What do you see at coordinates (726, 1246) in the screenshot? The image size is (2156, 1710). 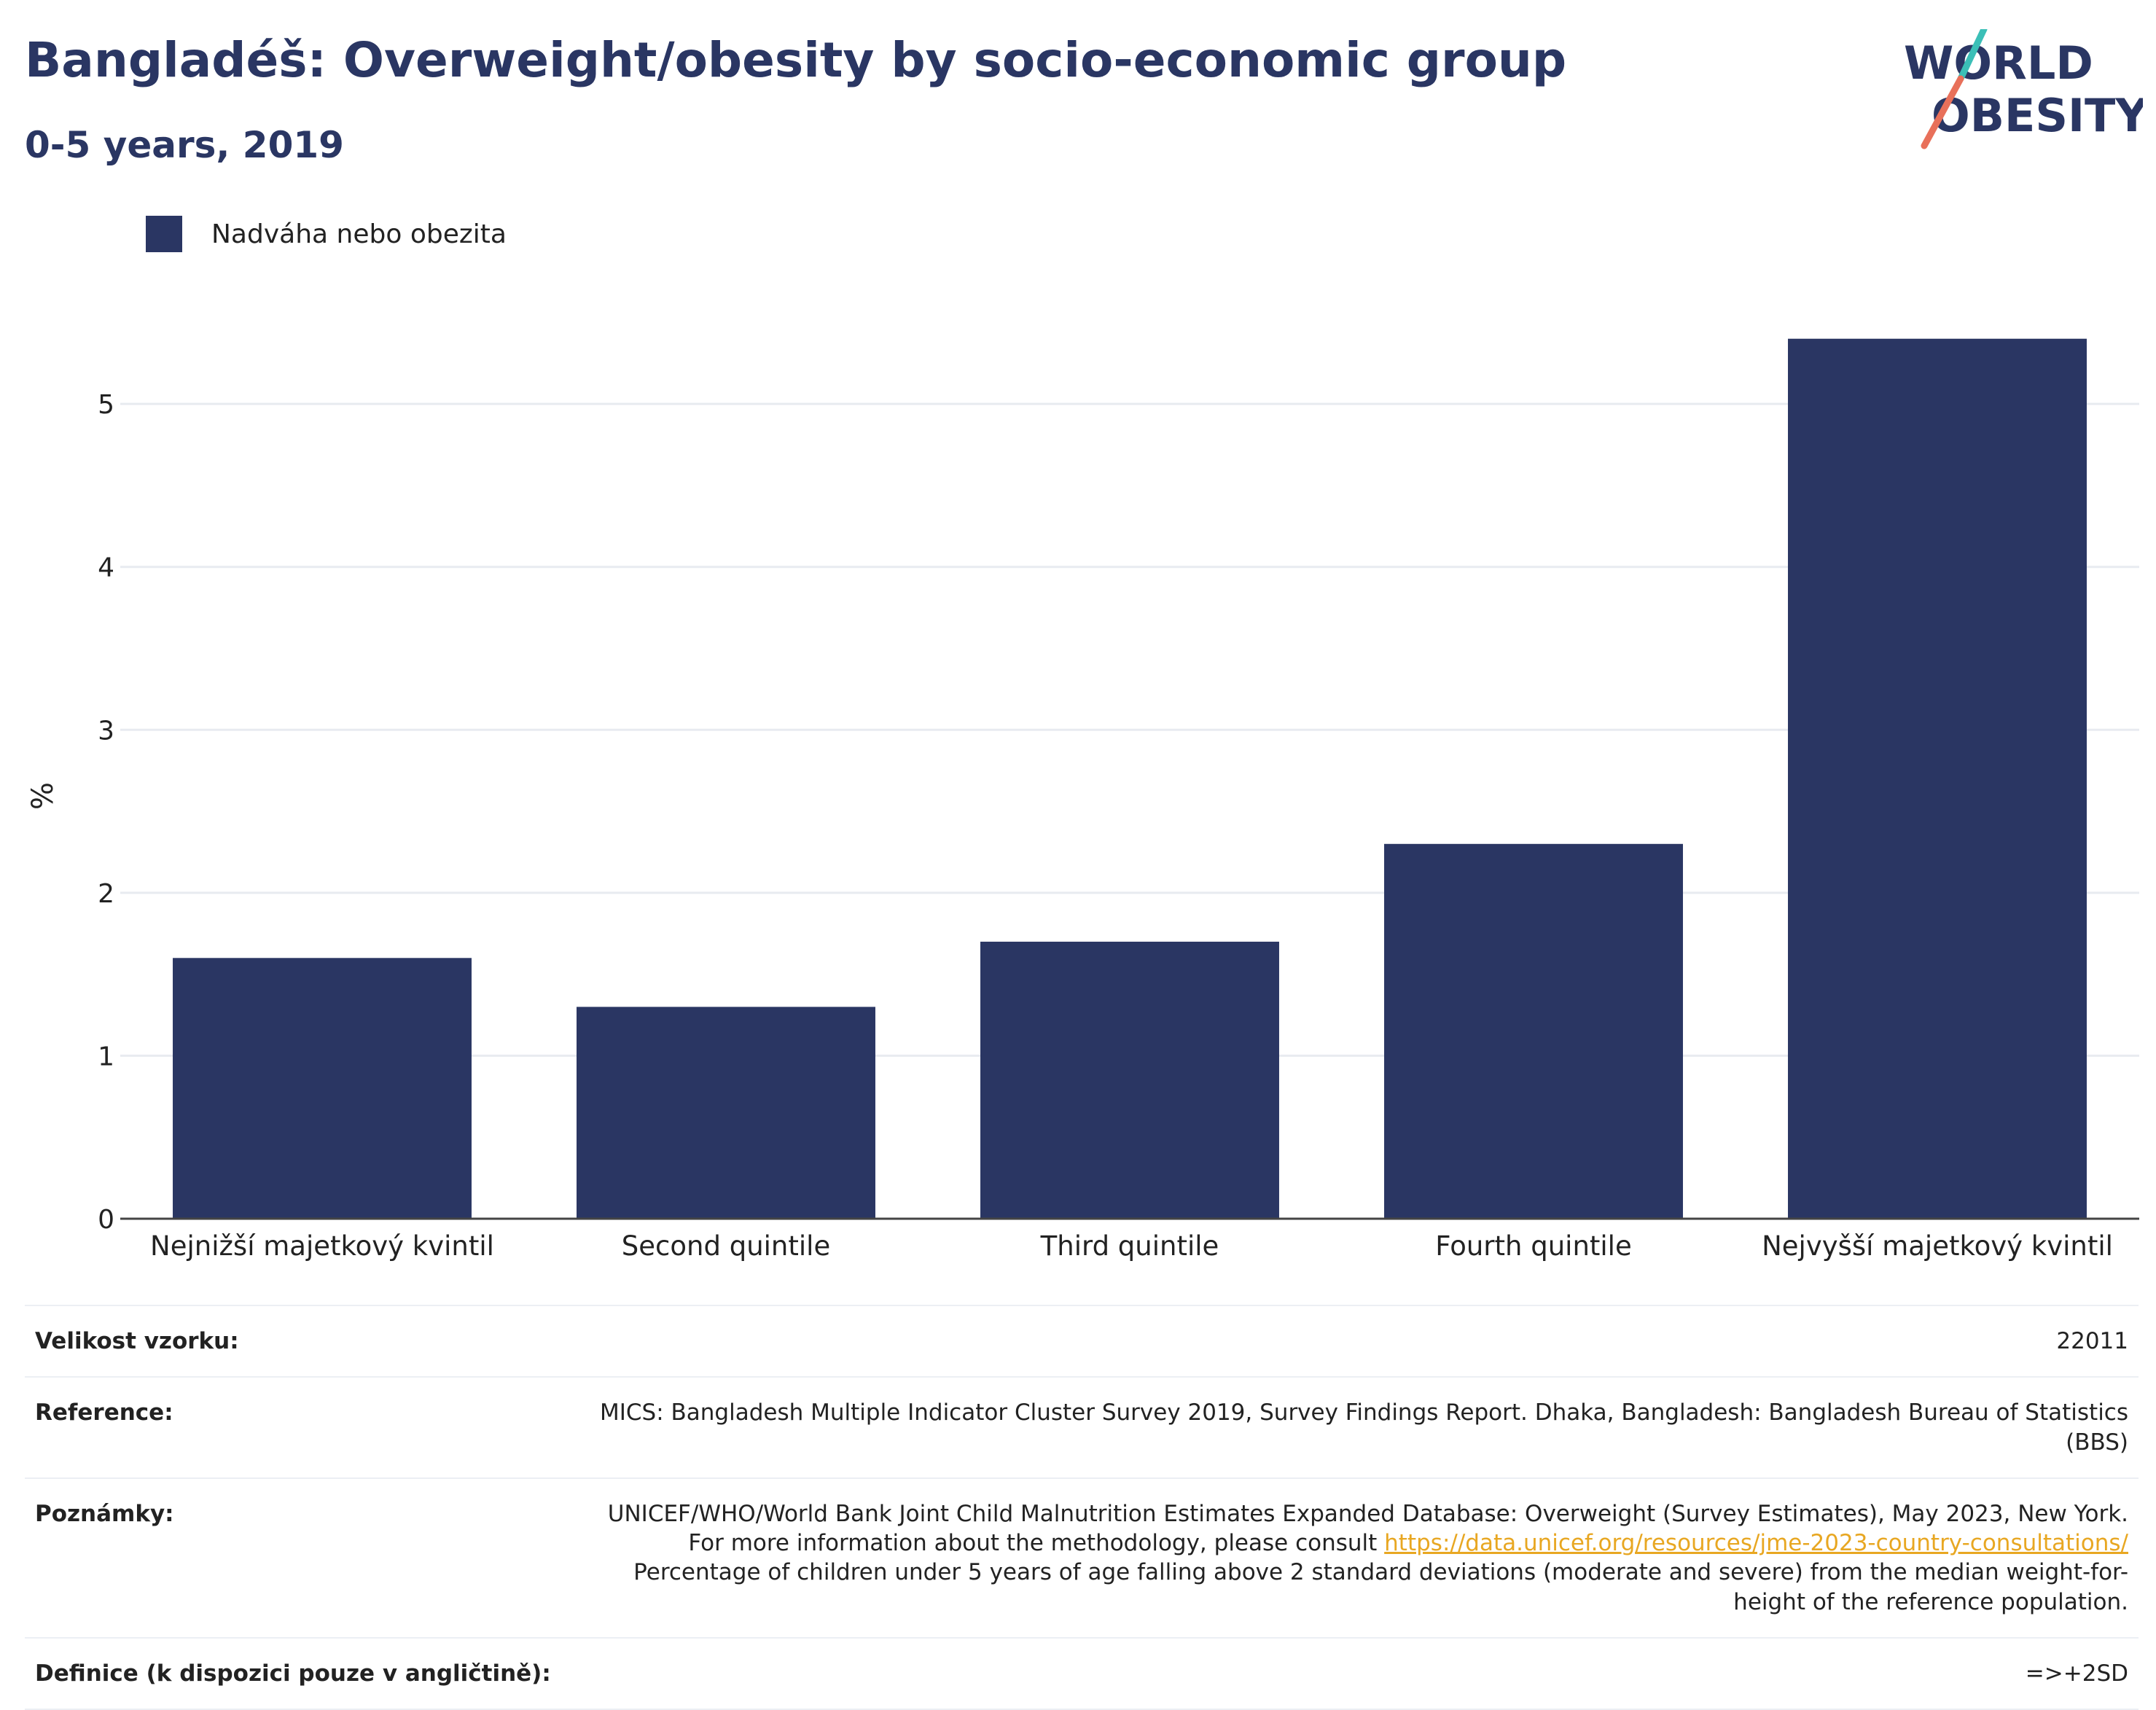 I see `x-tick-label: Second quintile` at bounding box center [726, 1246].